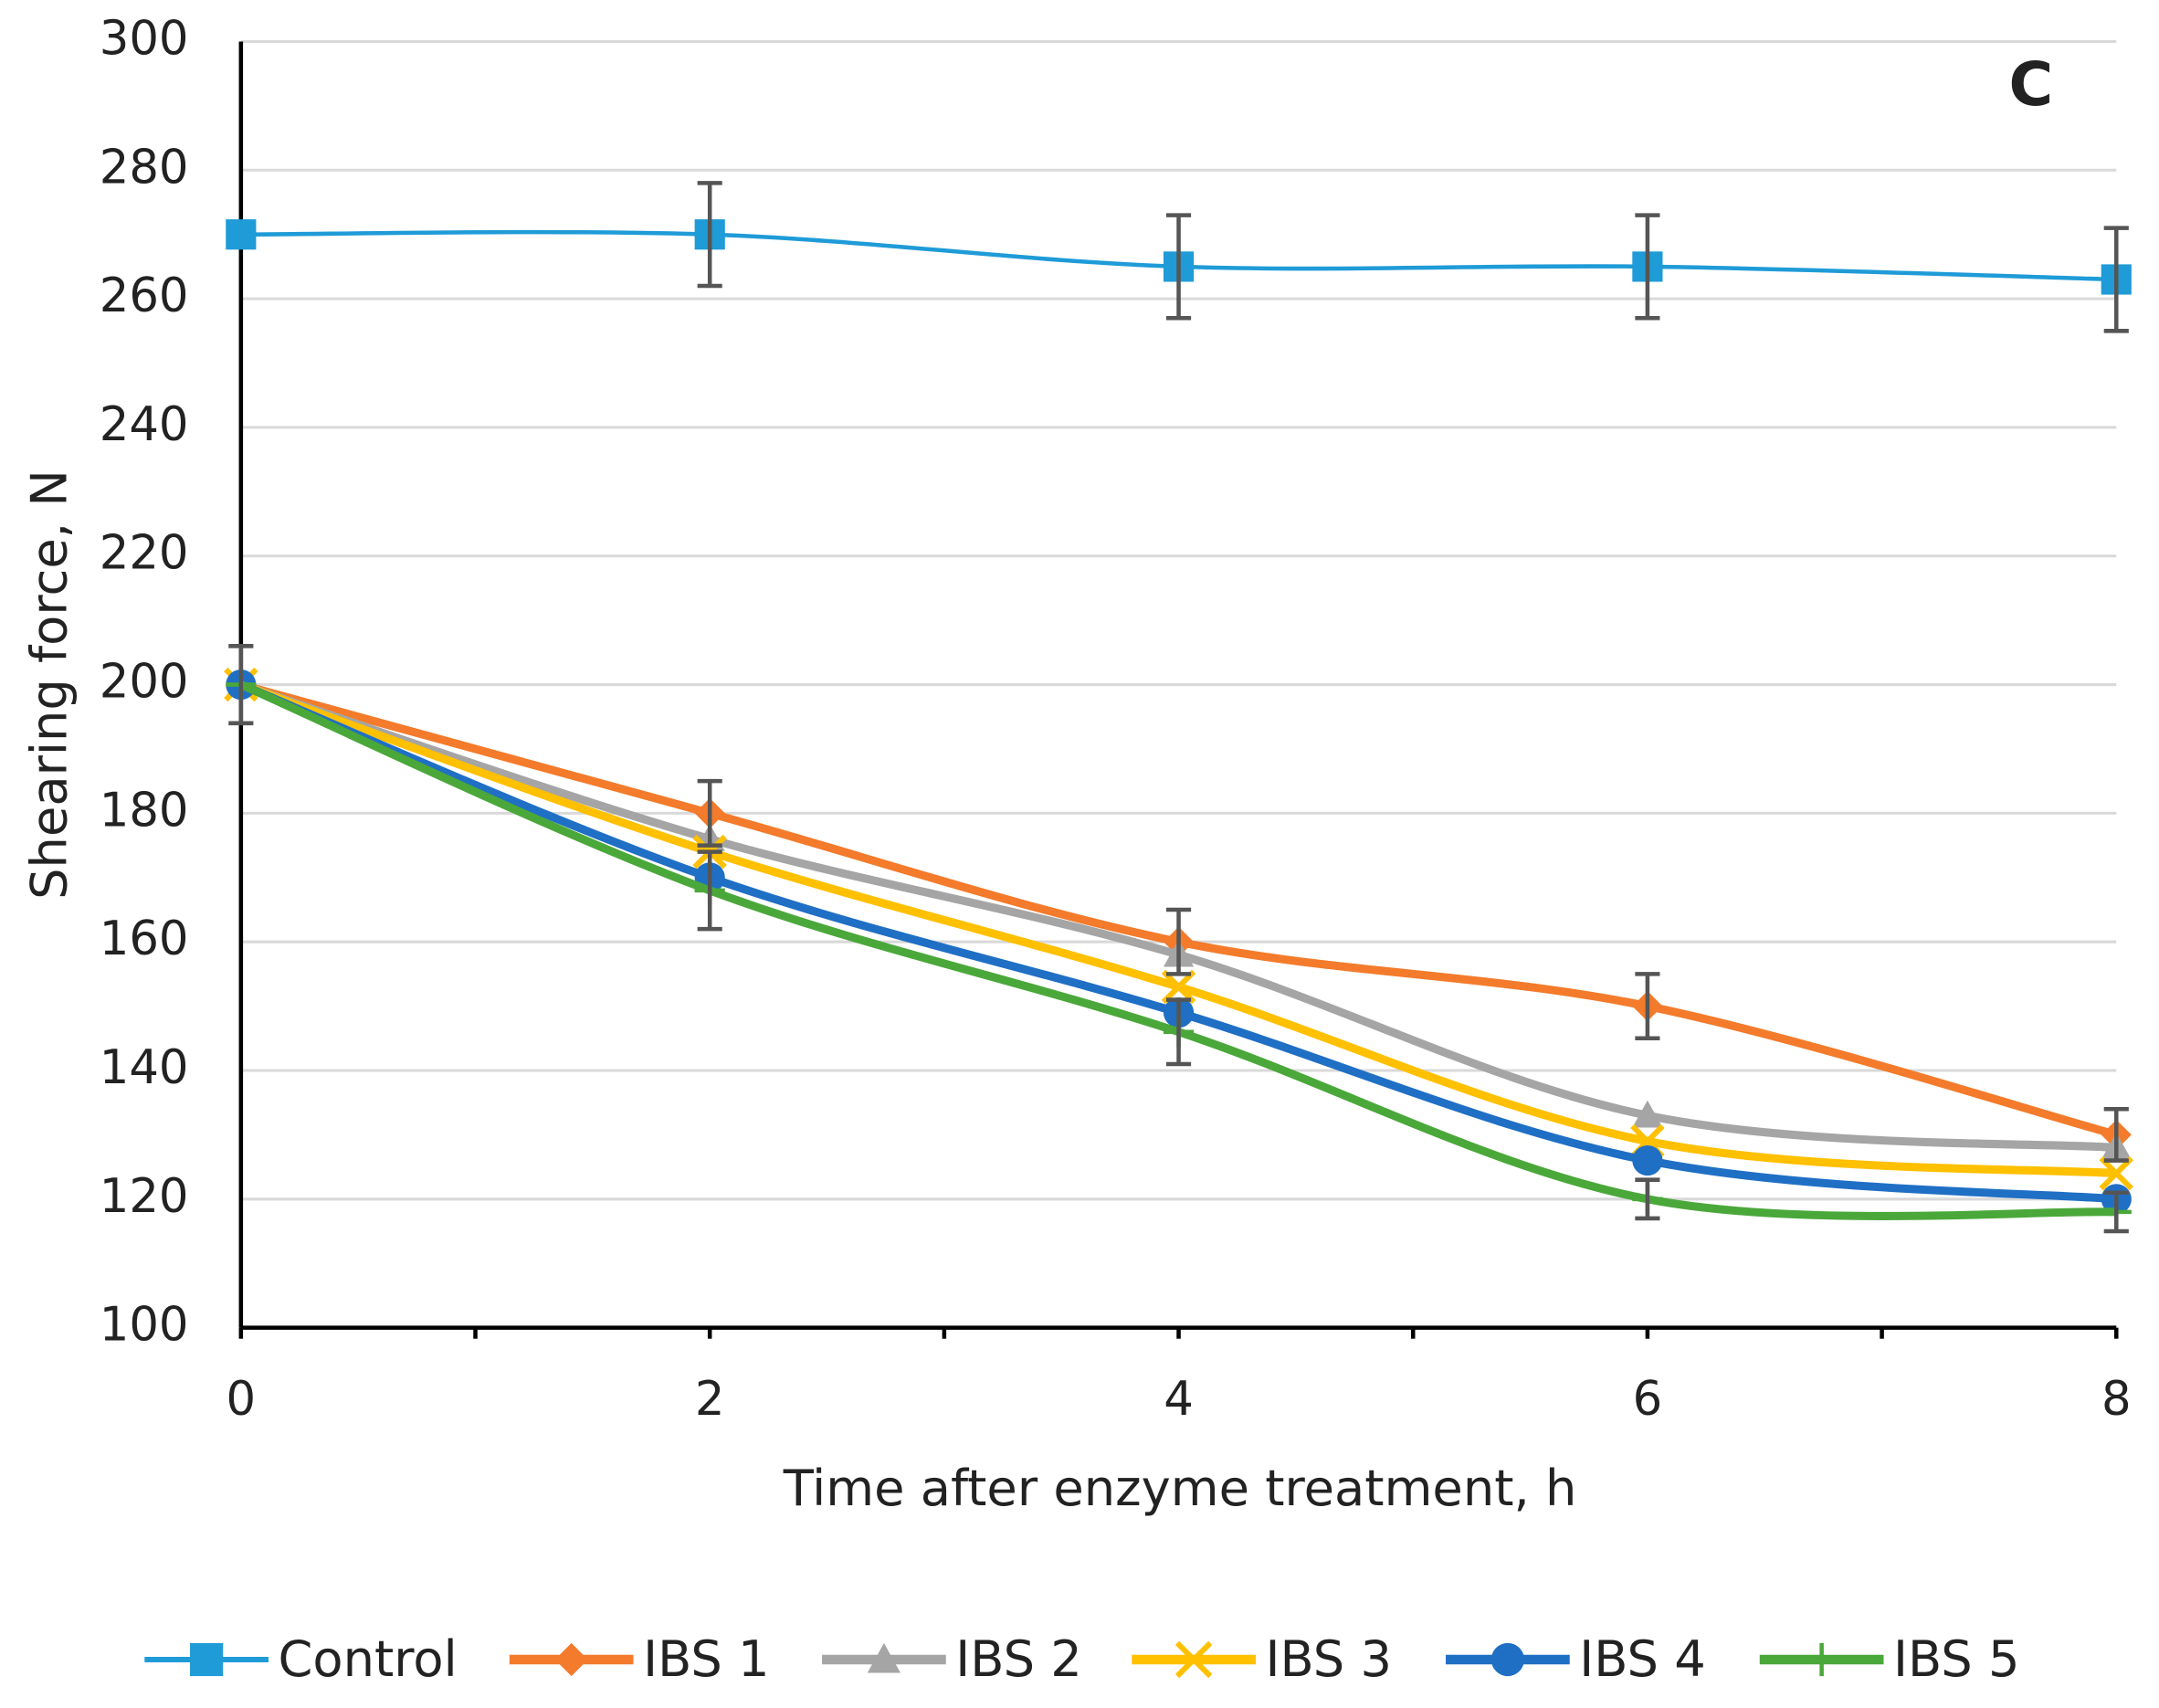 Image resolution: width=2159 pixels, height=1708 pixels. I want to click on legend-item: IBS 4, so click(1576, 1659).